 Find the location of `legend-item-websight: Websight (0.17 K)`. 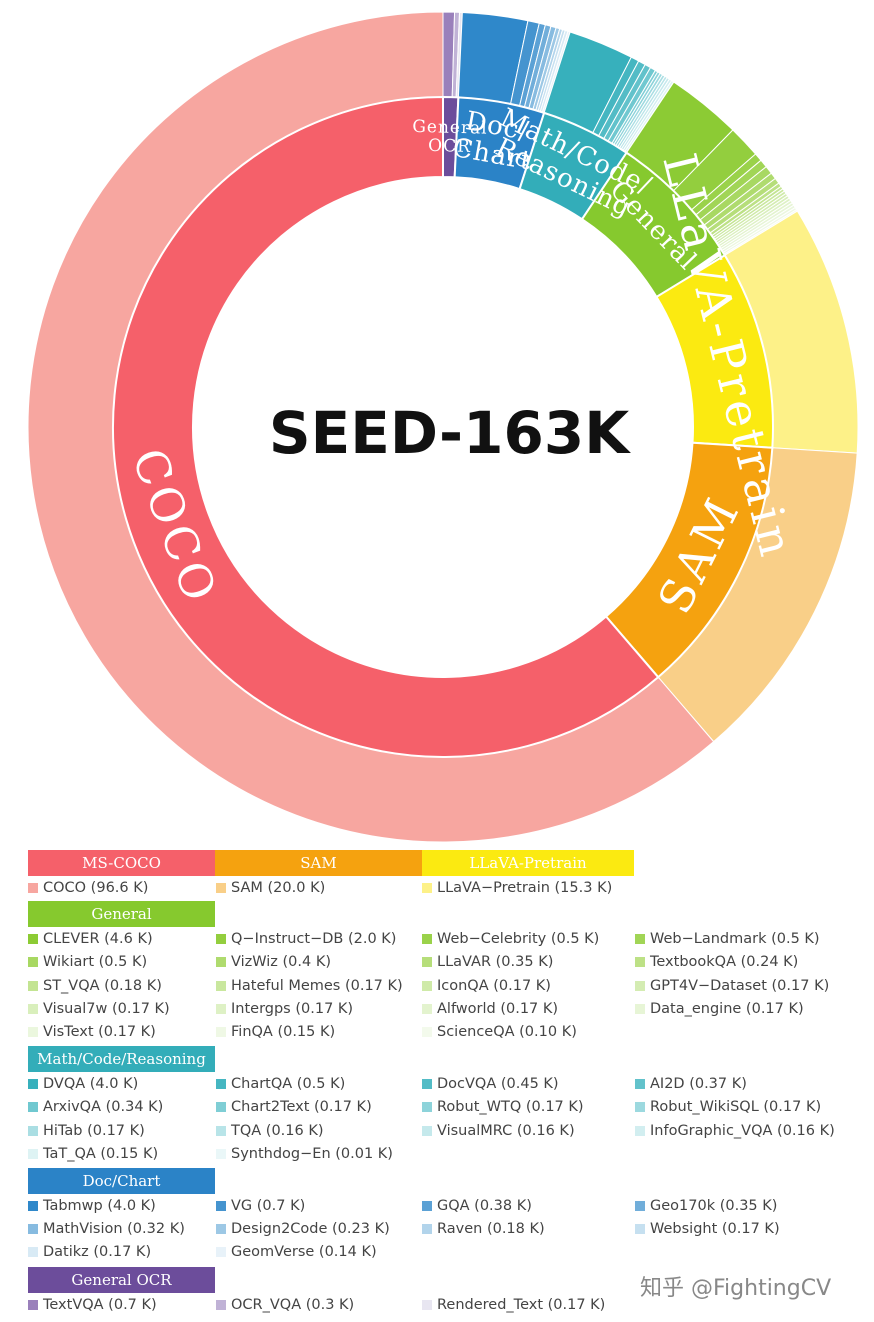

legend-item-websight: Websight (0.17 K) is located at coordinates (707, 1229).